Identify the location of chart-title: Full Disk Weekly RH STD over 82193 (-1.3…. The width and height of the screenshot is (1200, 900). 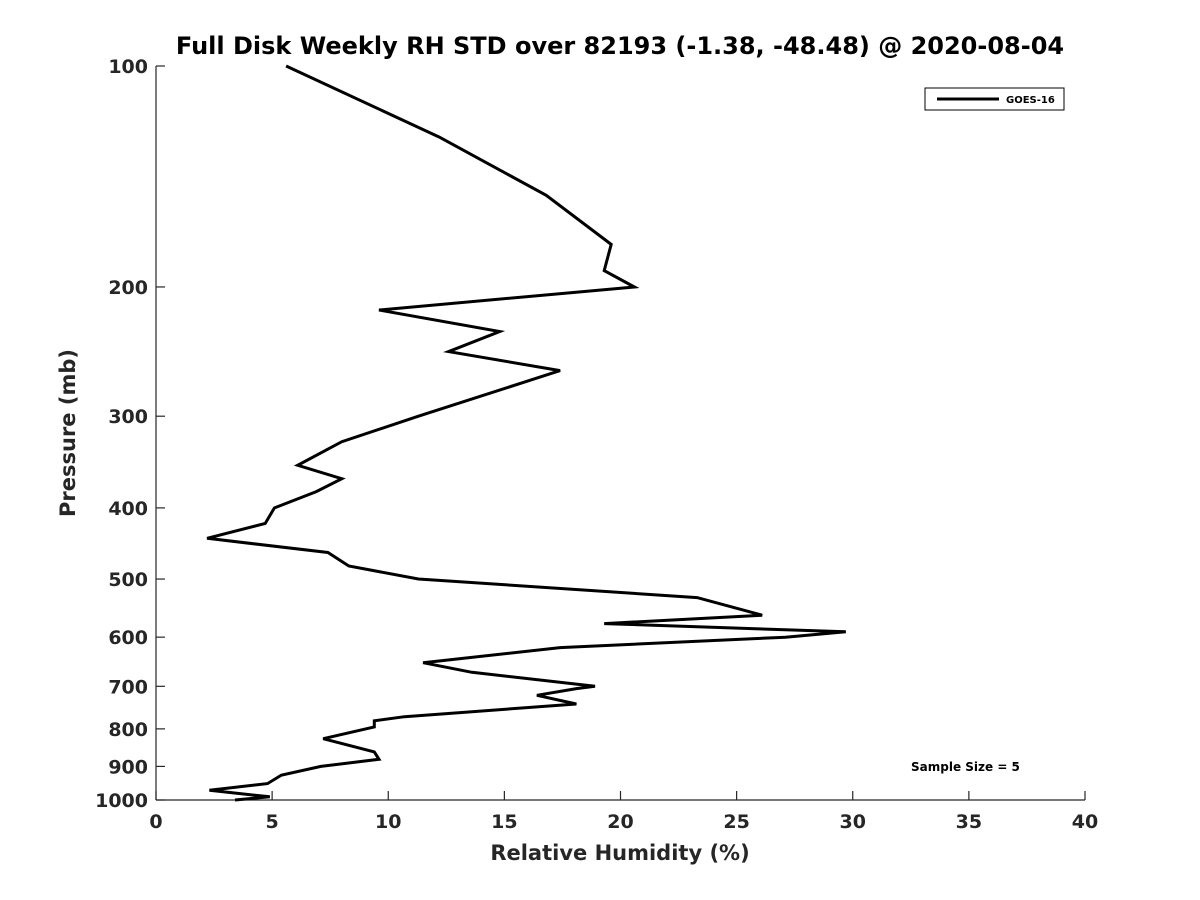
(620, 46).